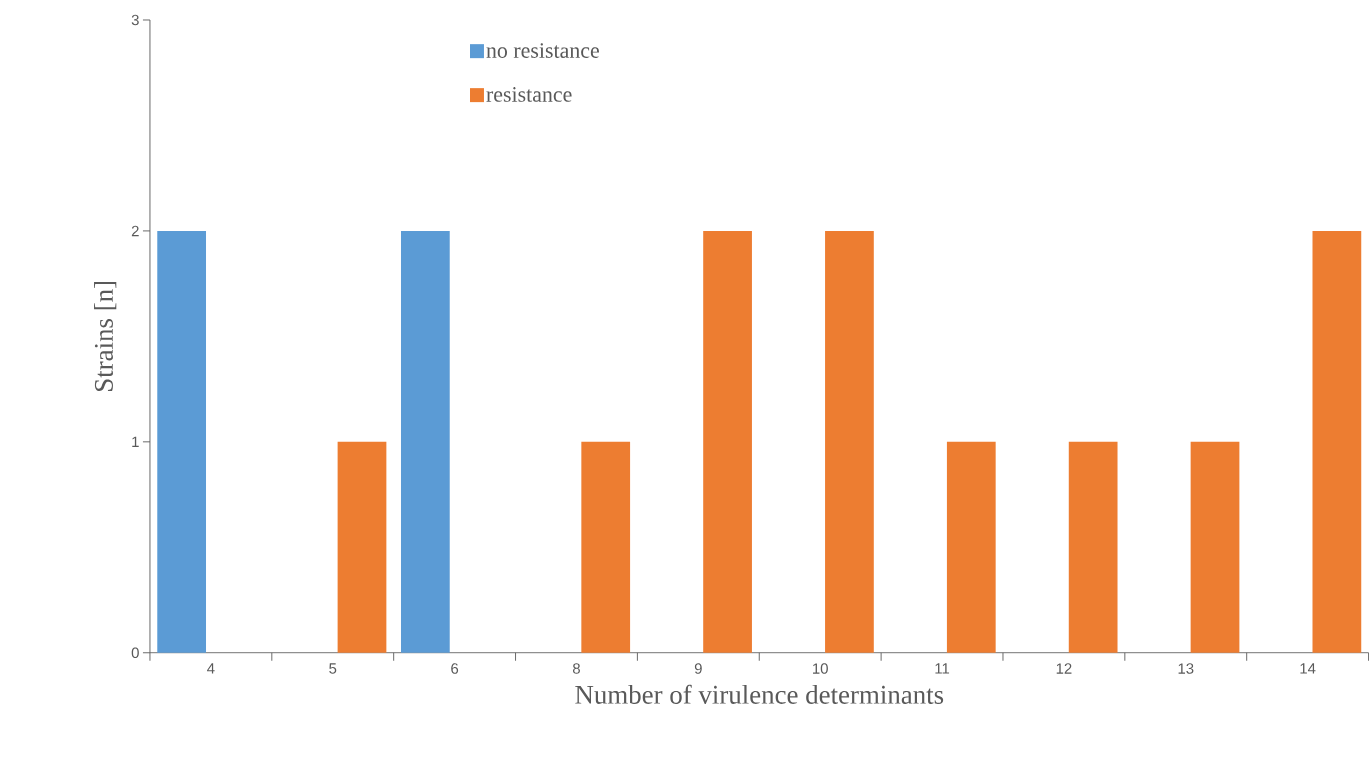  Describe the element at coordinates (542, 51) in the screenshot. I see `legend-label: no resistance` at that location.